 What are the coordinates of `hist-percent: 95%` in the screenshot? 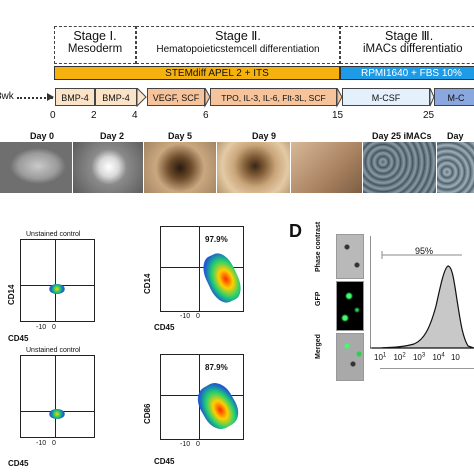 It's located at (424, 251).